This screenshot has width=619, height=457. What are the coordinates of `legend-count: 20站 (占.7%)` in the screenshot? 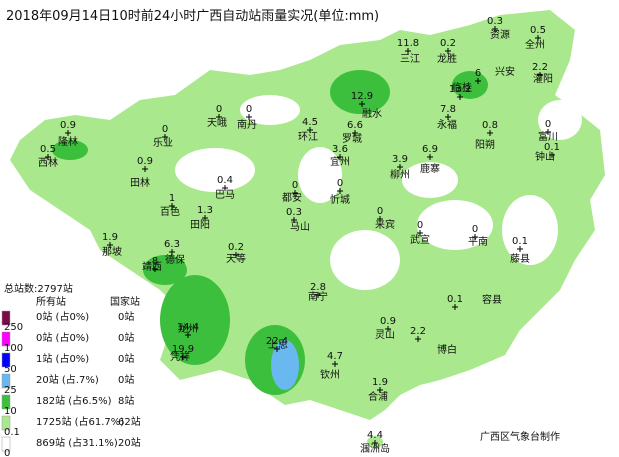 It's located at (67, 379).